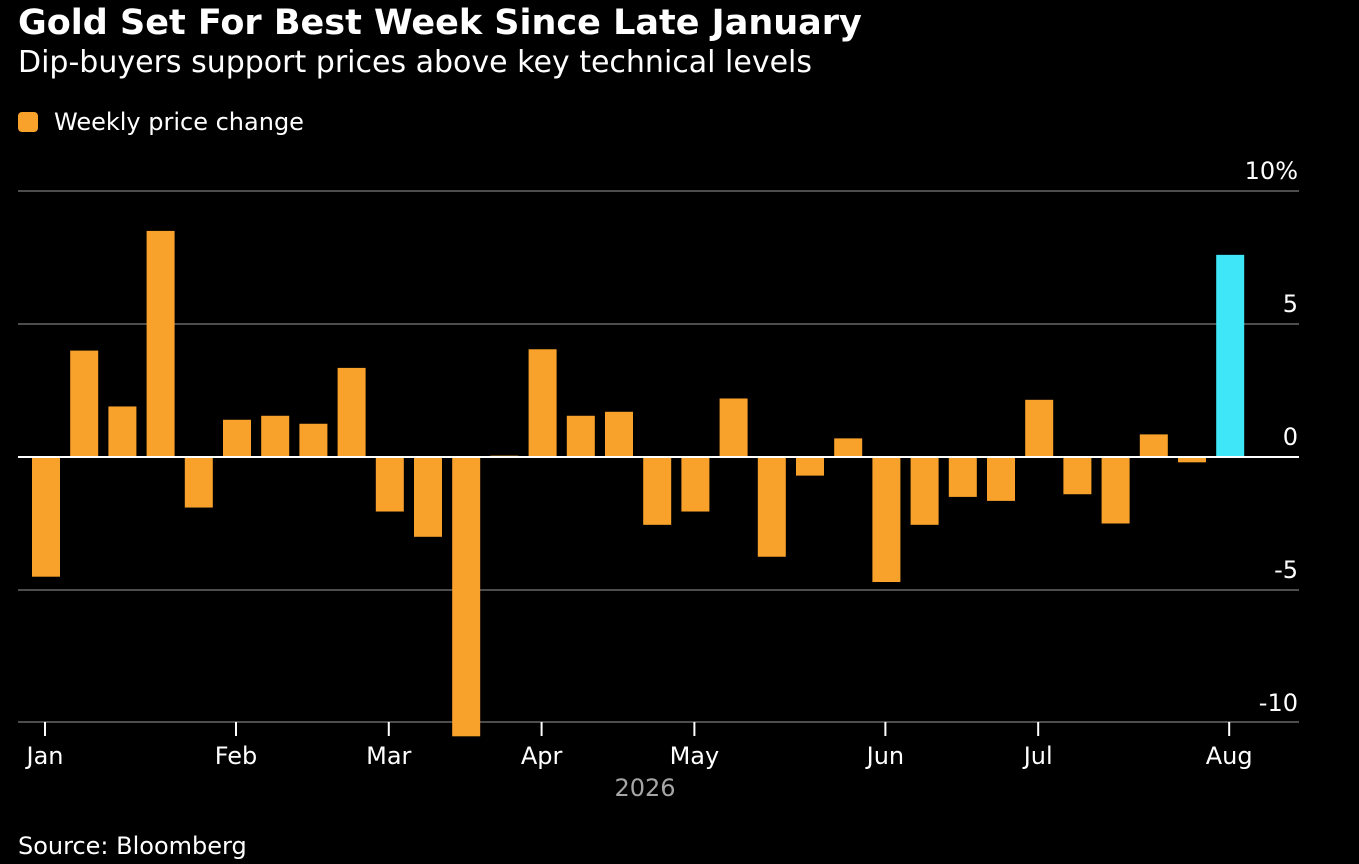 The image size is (1359, 864). I want to click on x-tick-label: Jul, so click(1037, 756).